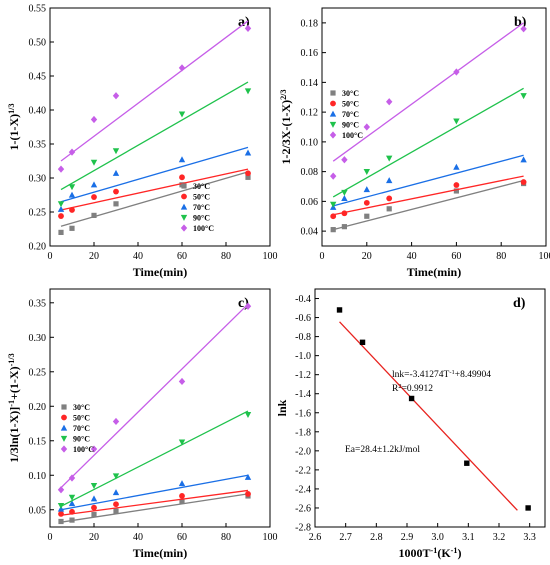 This screenshot has width=550, height=565. What do you see at coordinates (310, 53) in the screenshot?
I see `y-tick-label: 0.16` at bounding box center [310, 53].